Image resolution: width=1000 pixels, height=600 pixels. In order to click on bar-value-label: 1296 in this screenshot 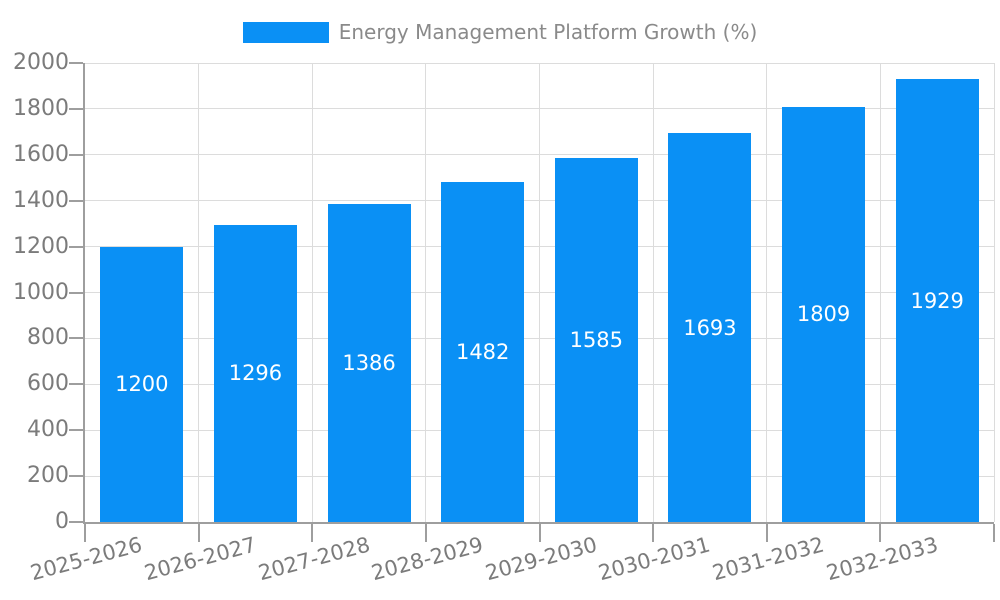, I will do `click(255, 373)`.